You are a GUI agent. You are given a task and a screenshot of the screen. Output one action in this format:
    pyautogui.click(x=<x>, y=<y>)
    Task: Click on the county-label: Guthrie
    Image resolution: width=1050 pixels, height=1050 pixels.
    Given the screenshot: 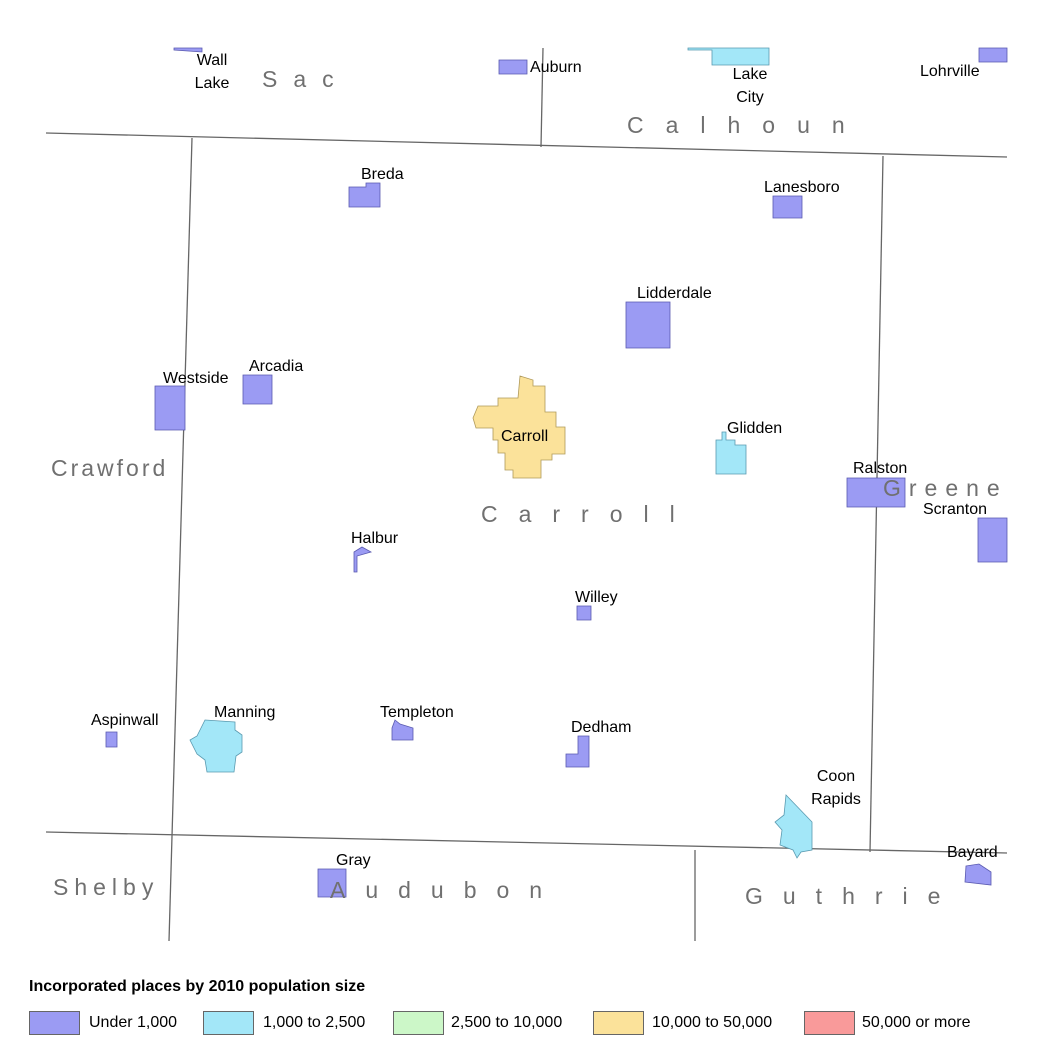 What is the action you would take?
    pyautogui.click(x=853, y=896)
    